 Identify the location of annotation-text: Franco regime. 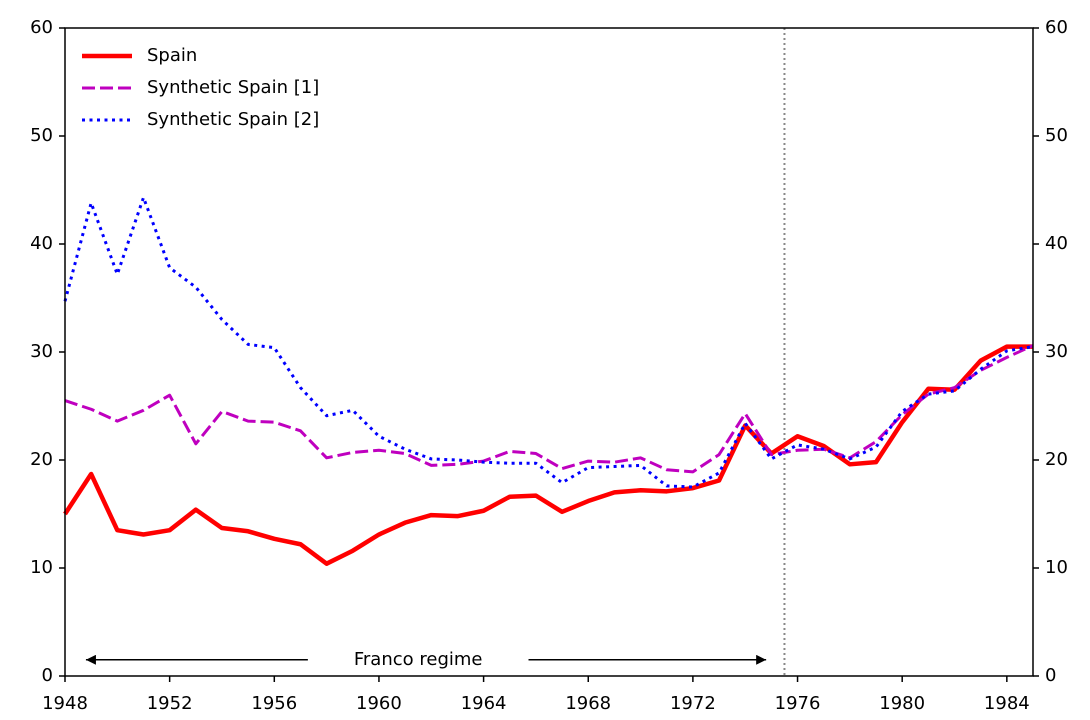
(418, 659).